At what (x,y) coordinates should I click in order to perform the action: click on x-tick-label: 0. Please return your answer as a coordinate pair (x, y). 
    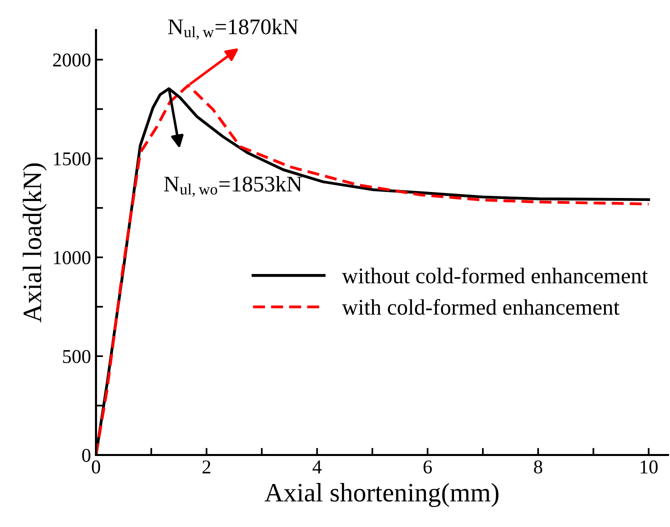
    Looking at the image, I should click on (96, 467).